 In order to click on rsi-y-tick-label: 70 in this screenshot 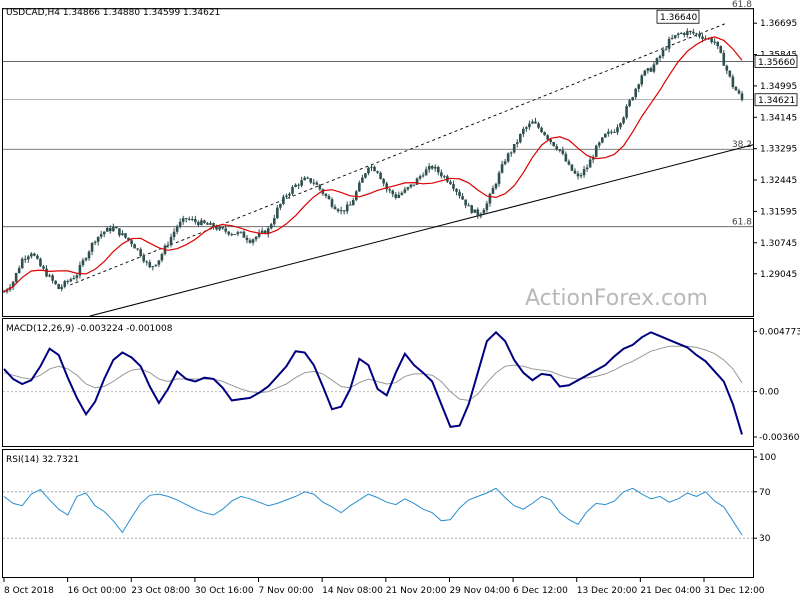, I will do `click(765, 493)`.